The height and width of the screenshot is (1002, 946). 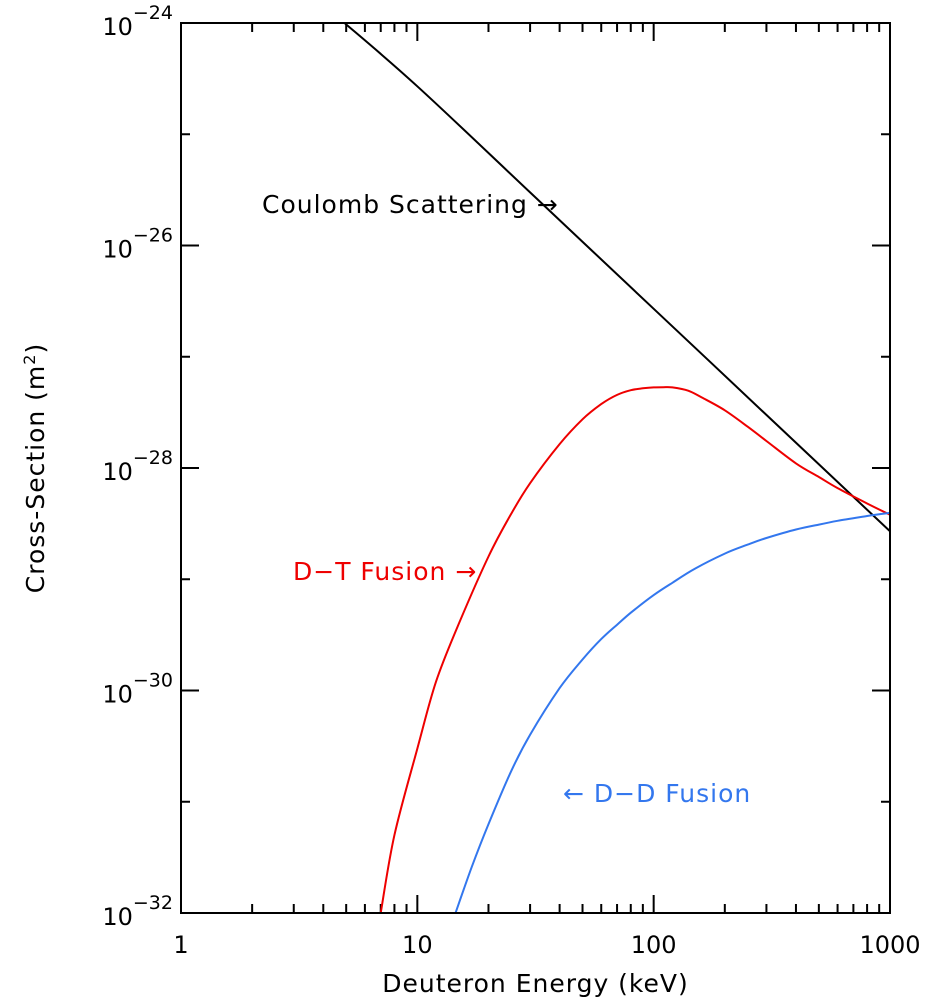 I want to click on y-tick-label: 10−28, so click(x=137, y=466).